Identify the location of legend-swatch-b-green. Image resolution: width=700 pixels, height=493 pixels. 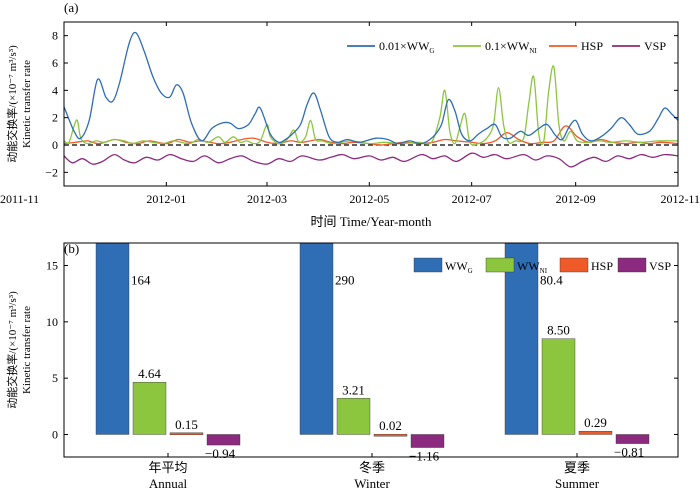
(500, 265).